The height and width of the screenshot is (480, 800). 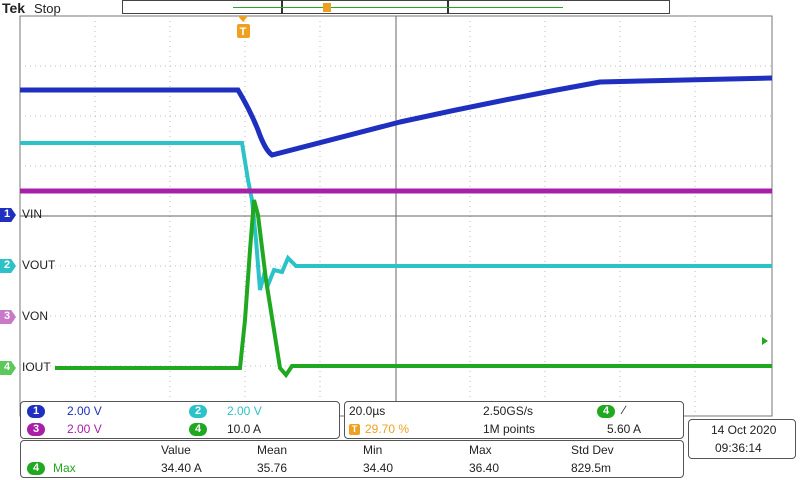 What do you see at coordinates (243, 32) in the screenshot?
I see `trigger-marker-label: T` at bounding box center [243, 32].